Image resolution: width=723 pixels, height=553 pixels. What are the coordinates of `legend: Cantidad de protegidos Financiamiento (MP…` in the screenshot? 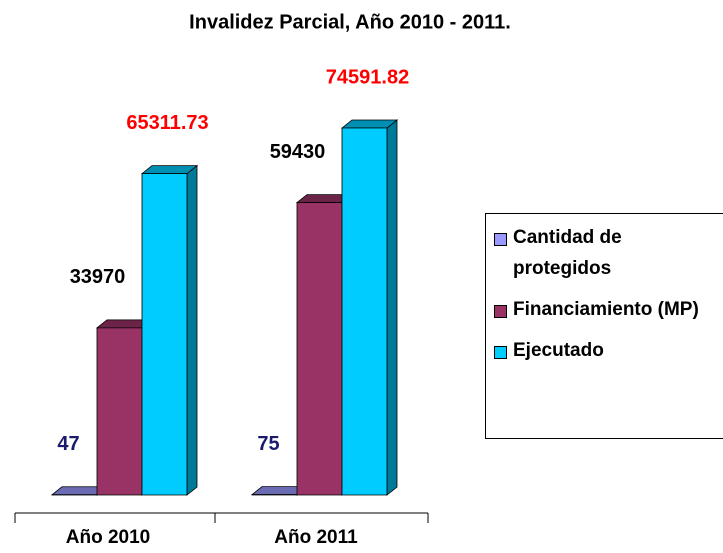 It's located at (604, 326).